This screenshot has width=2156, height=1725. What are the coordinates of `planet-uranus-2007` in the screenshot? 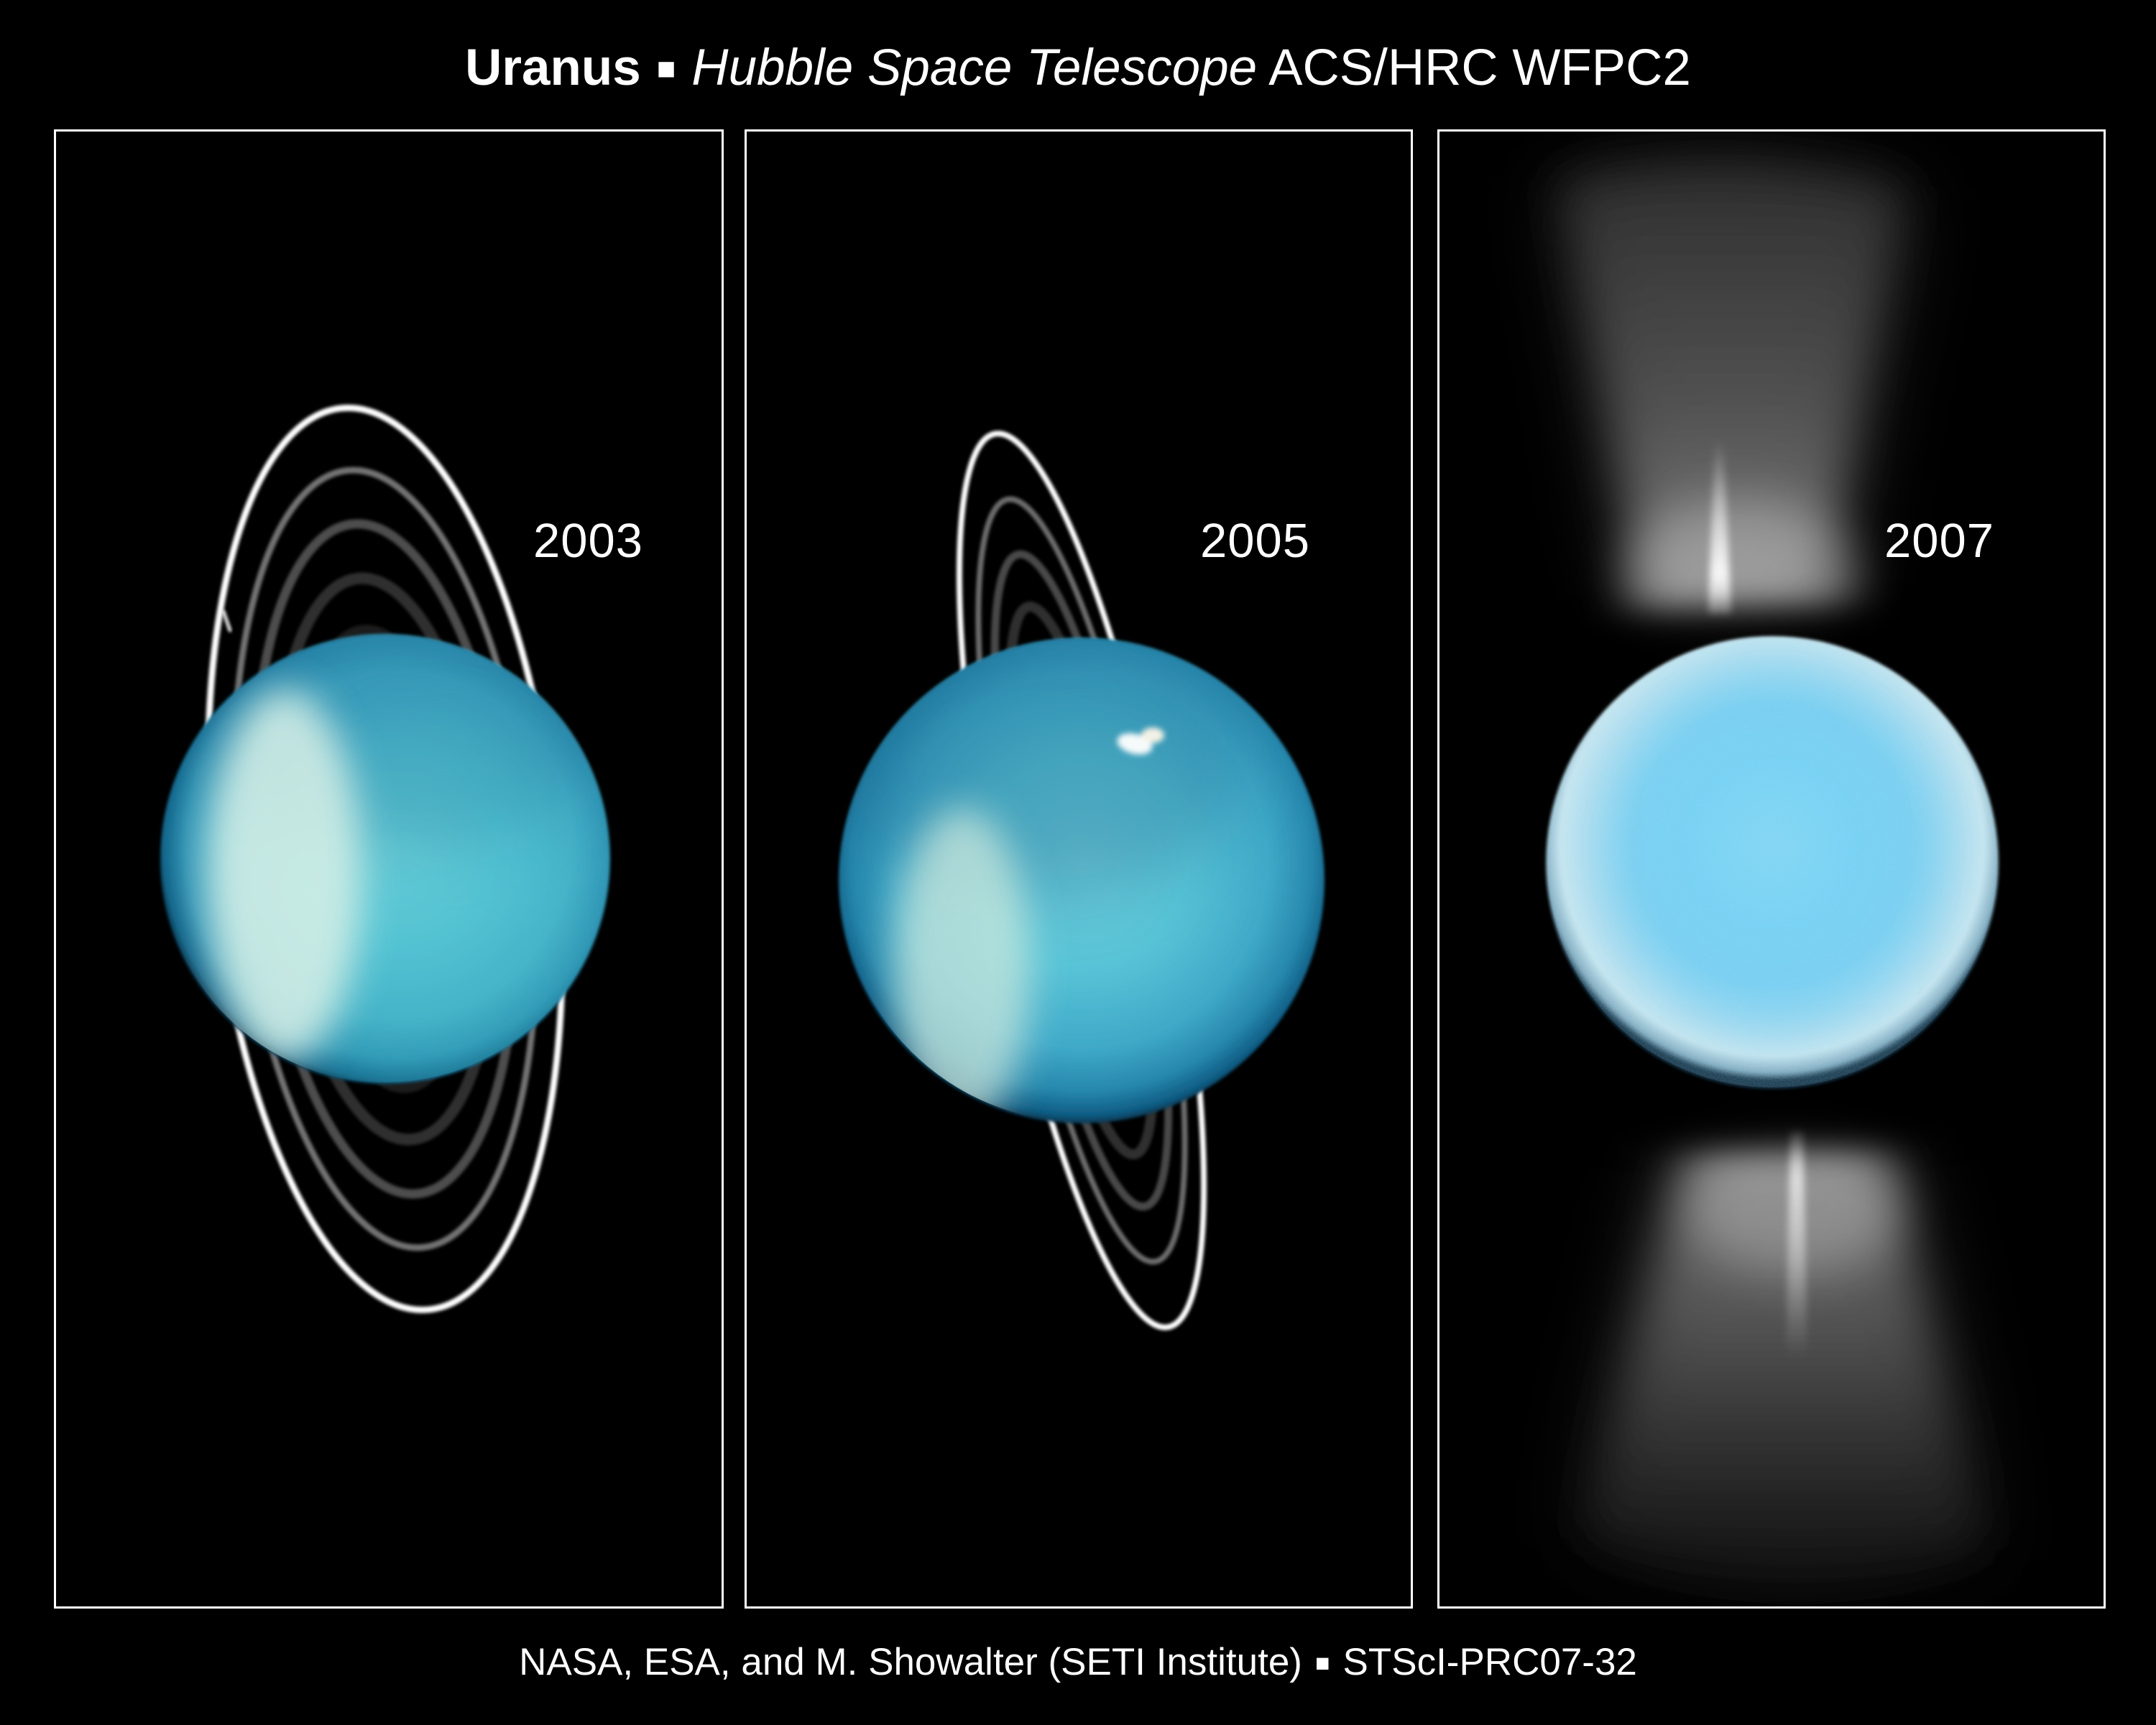 It's located at (1772, 862).